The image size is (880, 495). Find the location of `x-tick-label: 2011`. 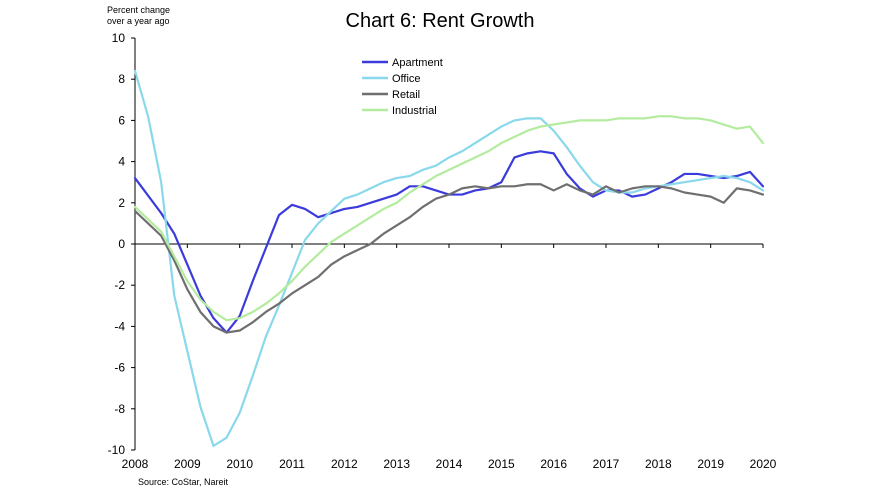

x-tick-label: 2011 is located at coordinates (292, 464).